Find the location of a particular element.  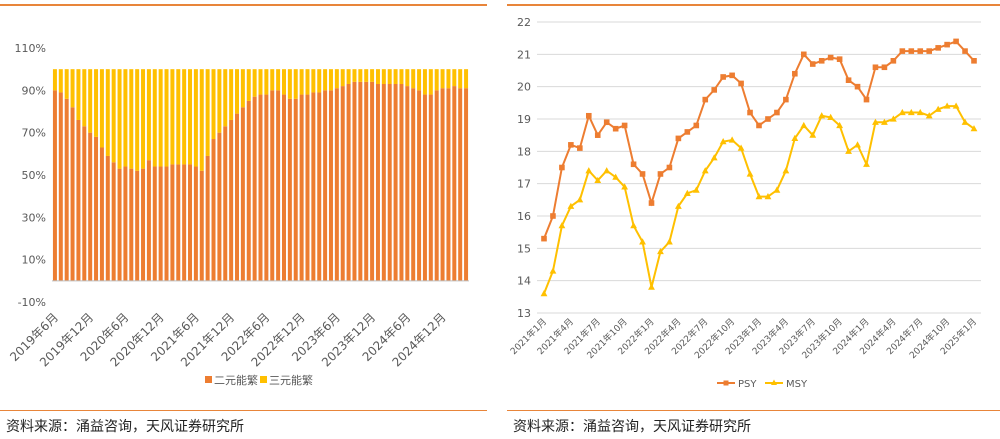

y-tick-label: 21 is located at coordinates (524, 54).